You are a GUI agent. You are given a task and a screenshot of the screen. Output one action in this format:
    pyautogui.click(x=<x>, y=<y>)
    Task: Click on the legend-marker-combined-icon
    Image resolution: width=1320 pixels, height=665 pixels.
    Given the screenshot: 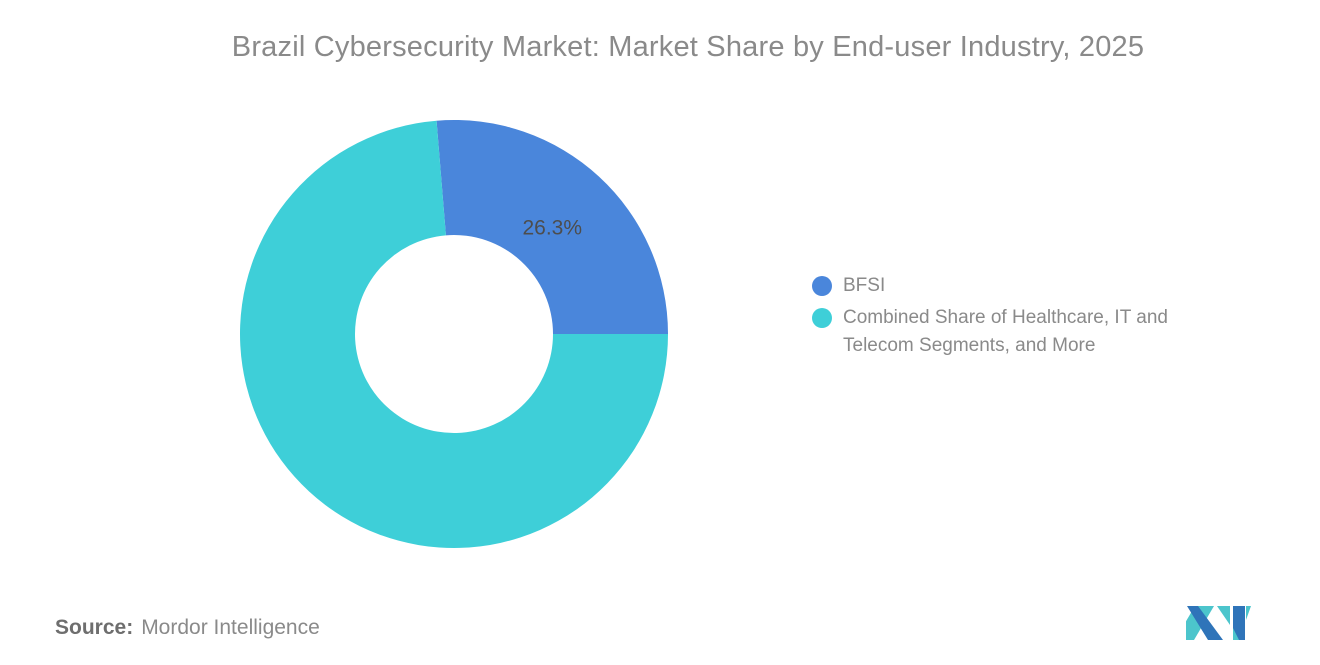 What is the action you would take?
    pyautogui.click(x=822, y=318)
    